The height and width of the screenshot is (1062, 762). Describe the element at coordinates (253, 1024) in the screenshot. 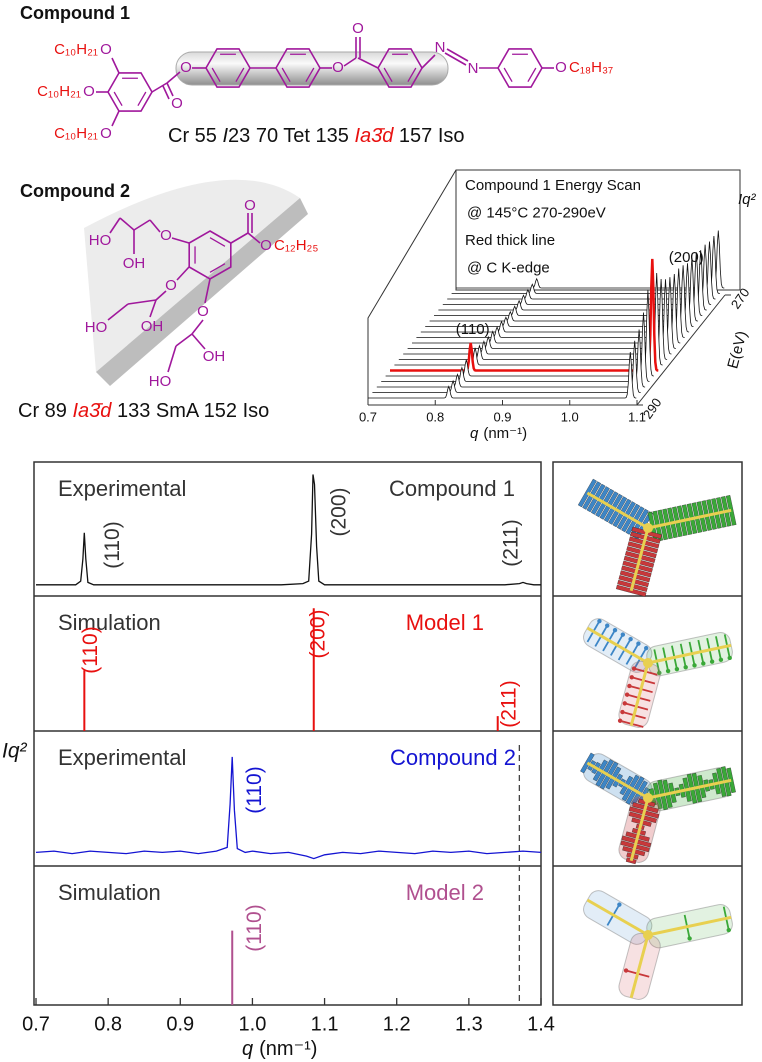

I see `x-tick-label: 1.0` at that location.